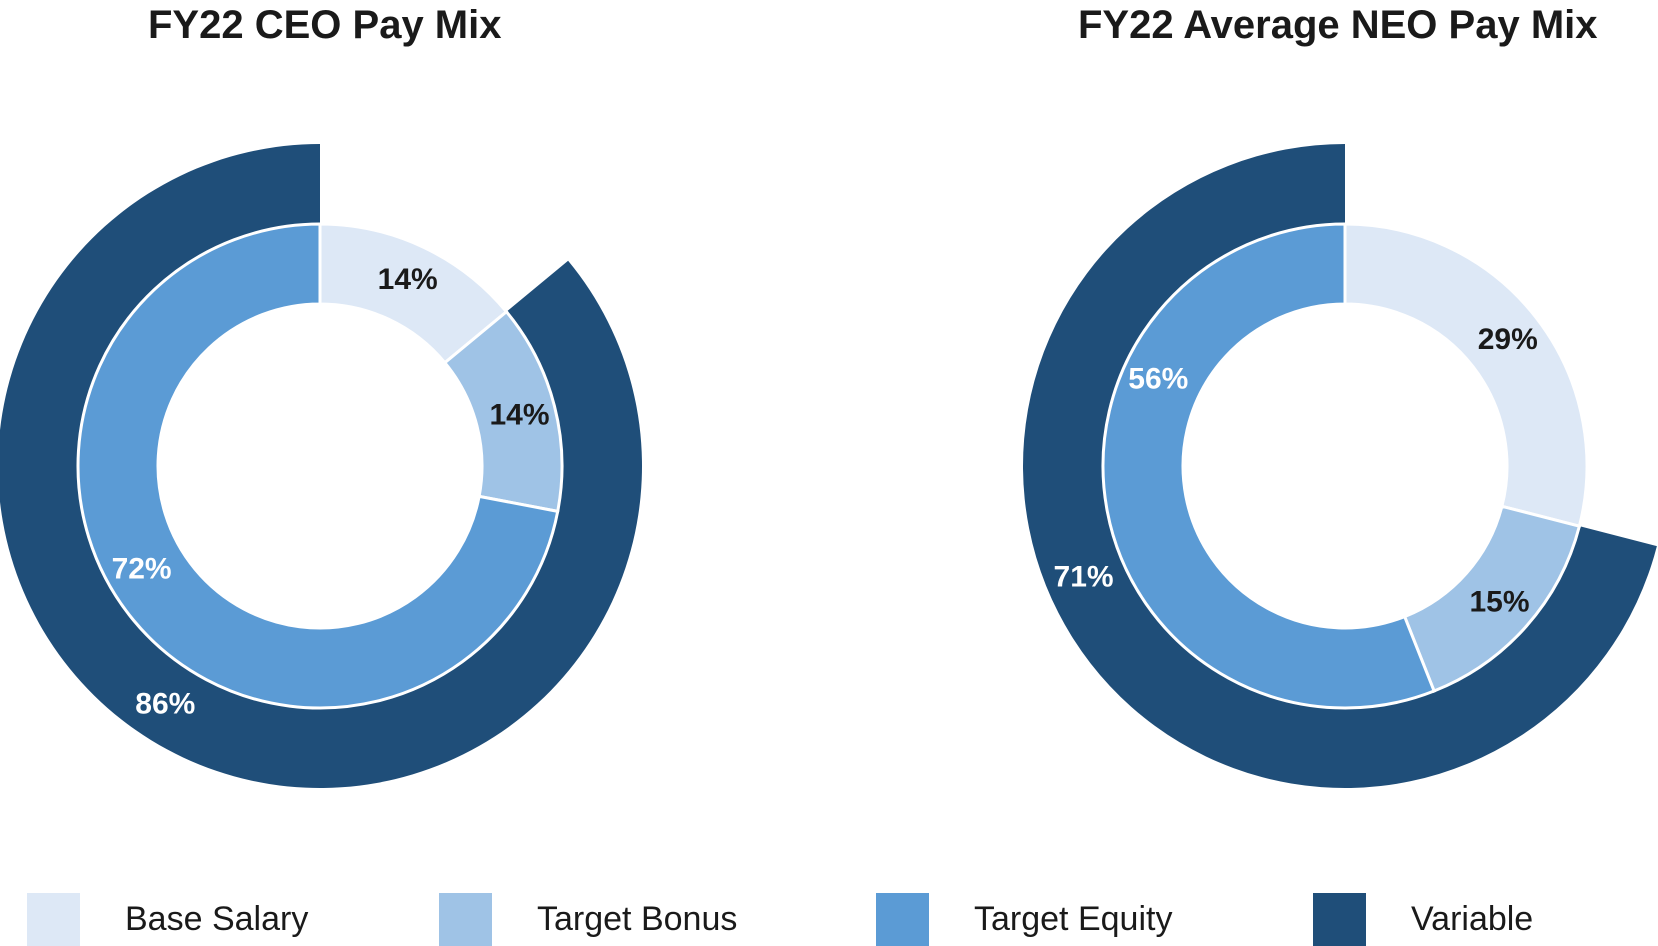 The height and width of the screenshot is (946, 1658). I want to click on neo-inner-slice-target-equity, so click(1269, 466).